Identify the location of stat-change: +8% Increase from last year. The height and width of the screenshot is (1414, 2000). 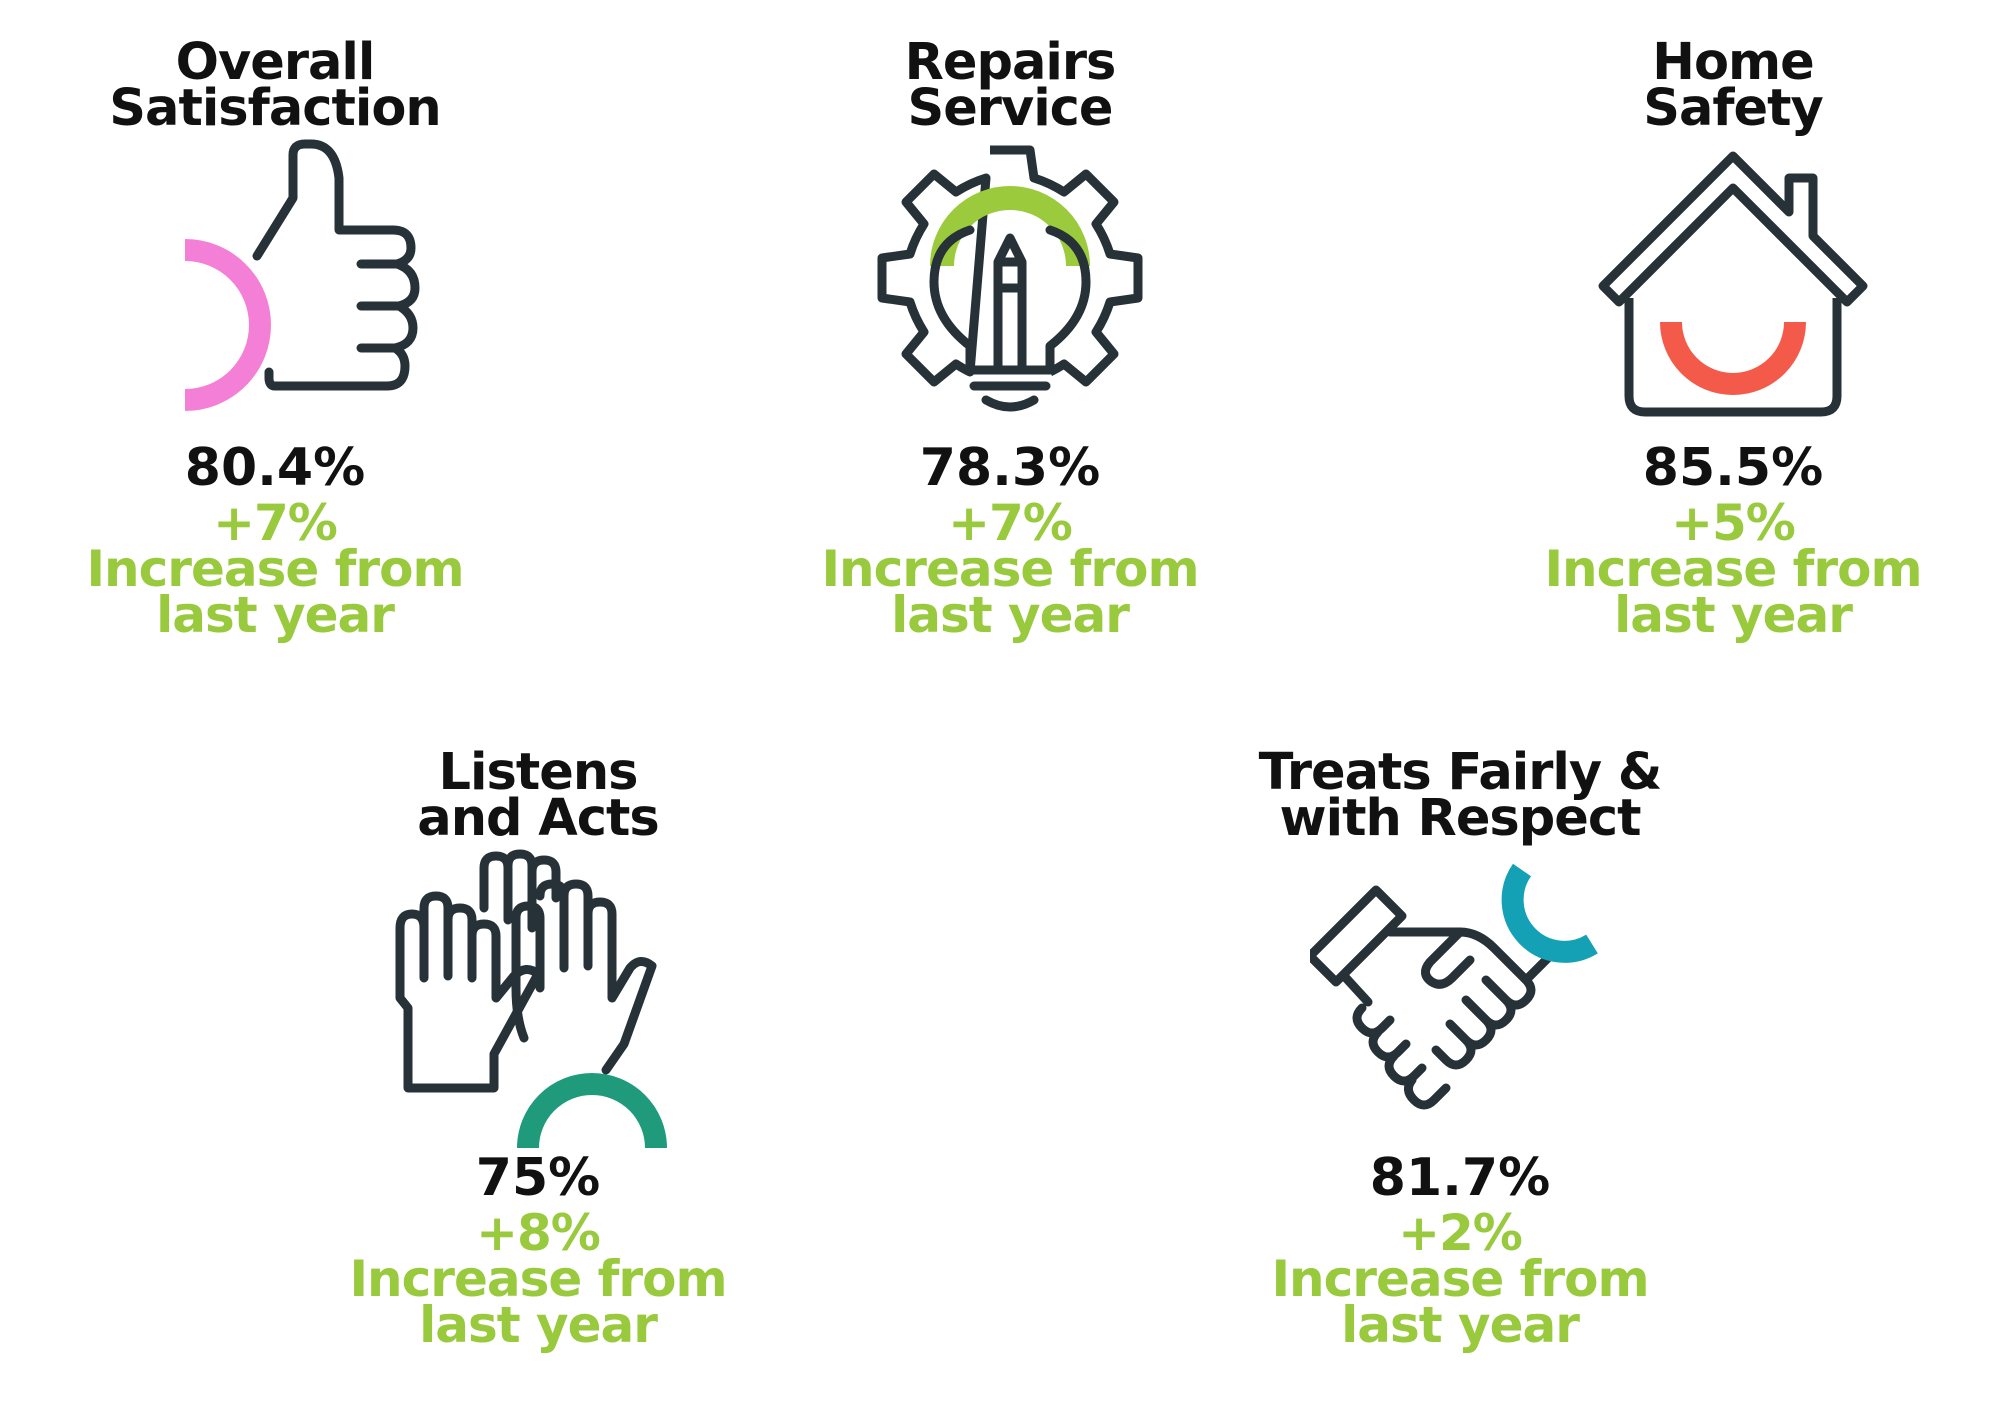
(538, 1279).